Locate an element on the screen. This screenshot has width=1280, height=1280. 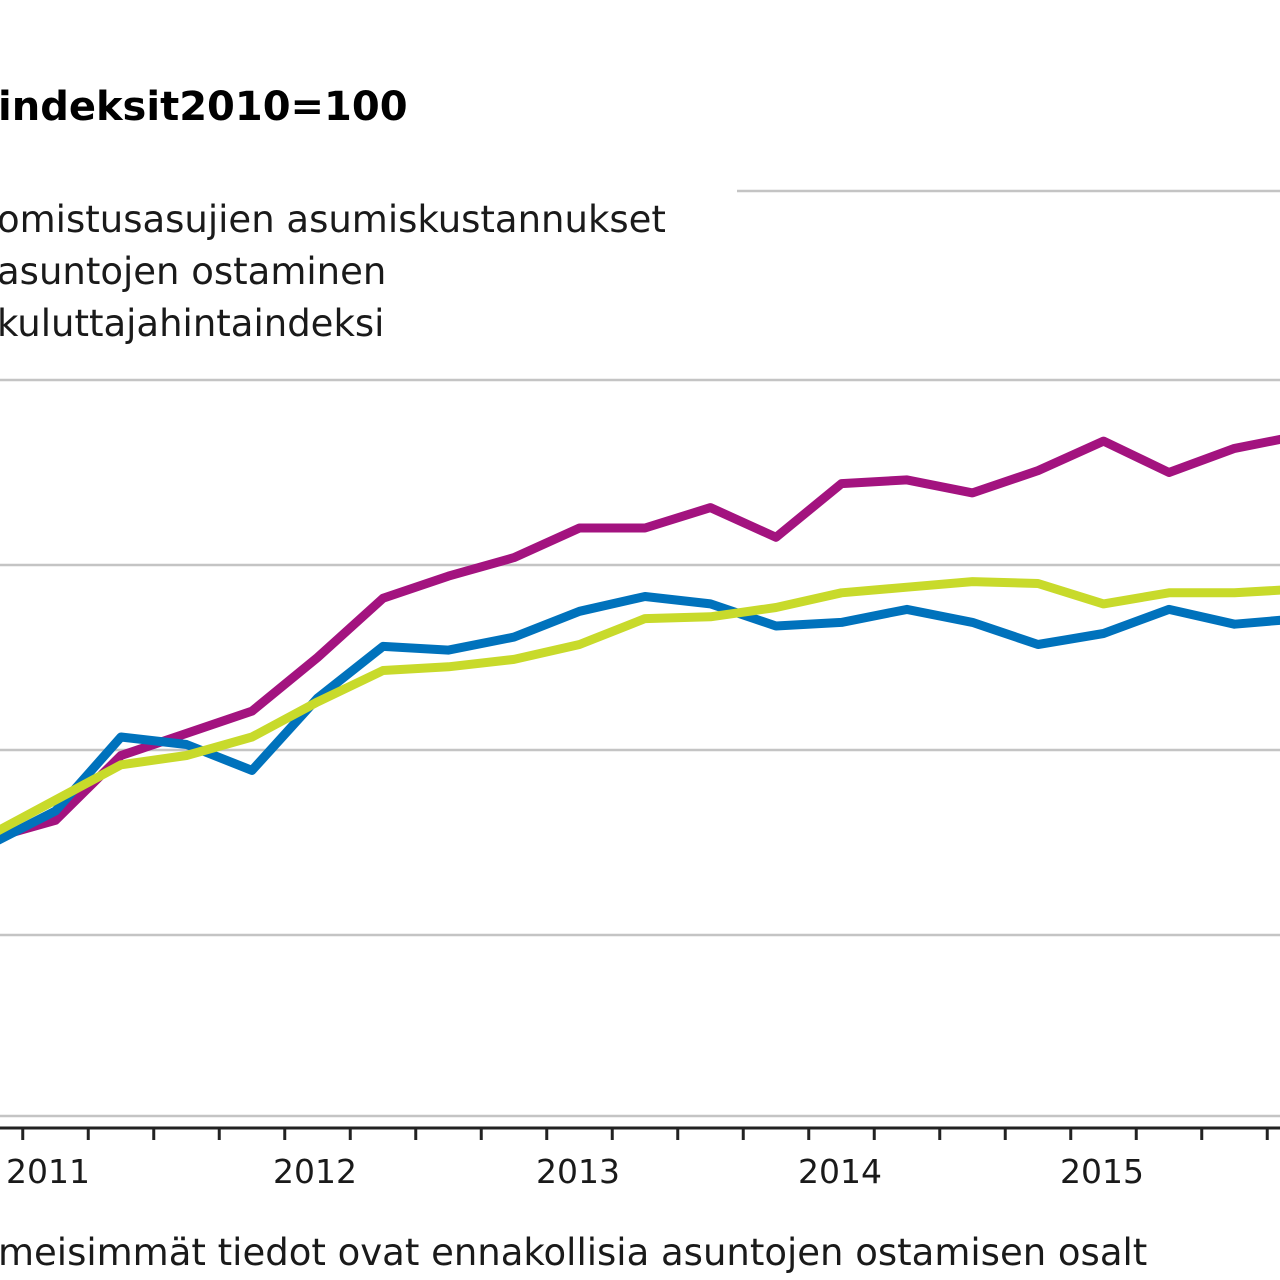
x-tick-label: 2012 is located at coordinates (315, 1171).